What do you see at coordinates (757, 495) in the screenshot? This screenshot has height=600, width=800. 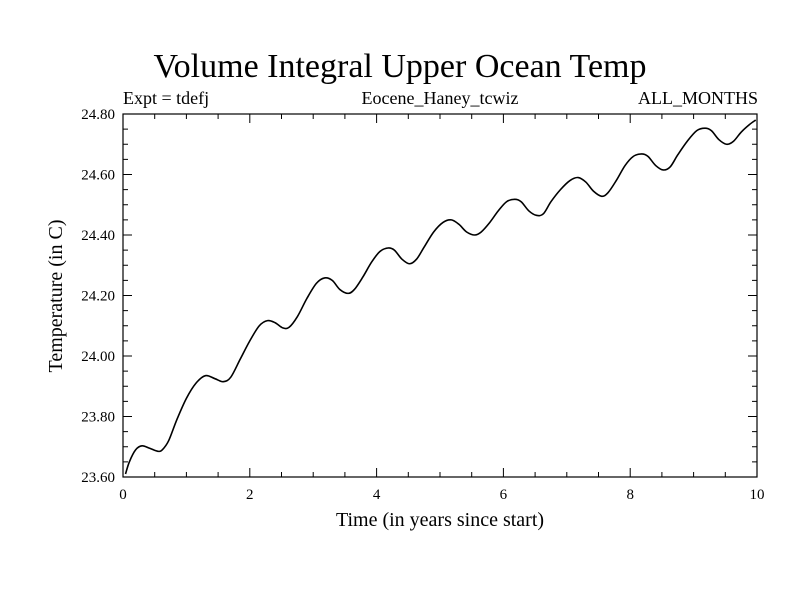 I see `x-tick-label: 10` at bounding box center [757, 495].